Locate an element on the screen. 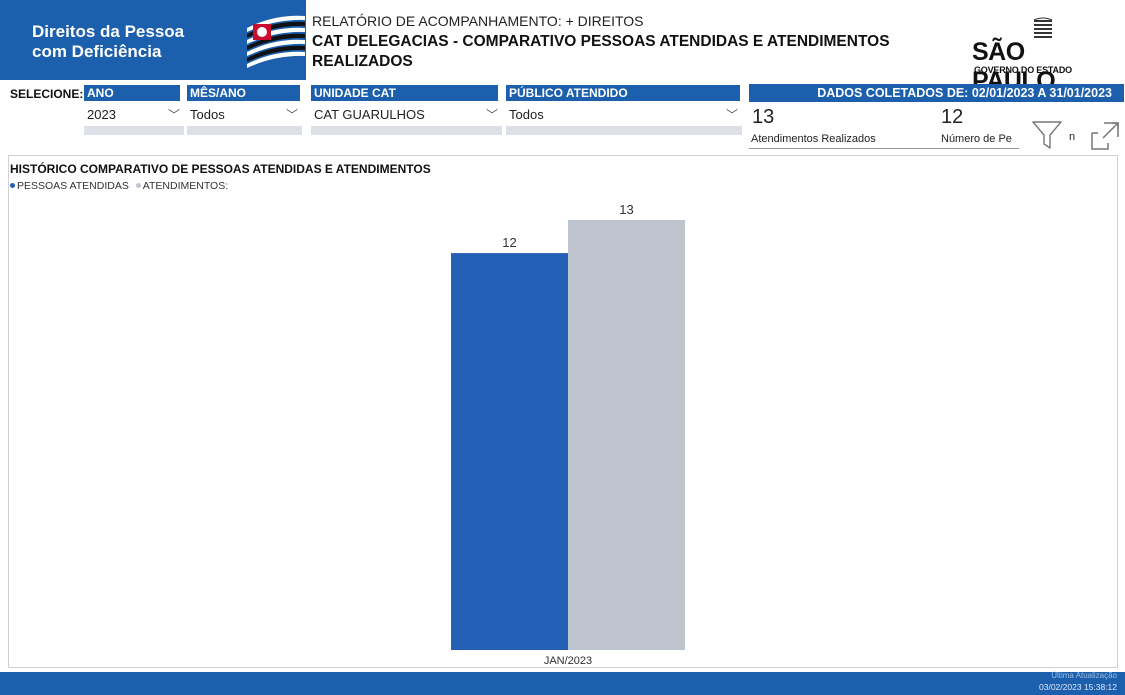 The image size is (1125, 695). filter-mes-select: Todos ﹀ is located at coordinates (244, 115).